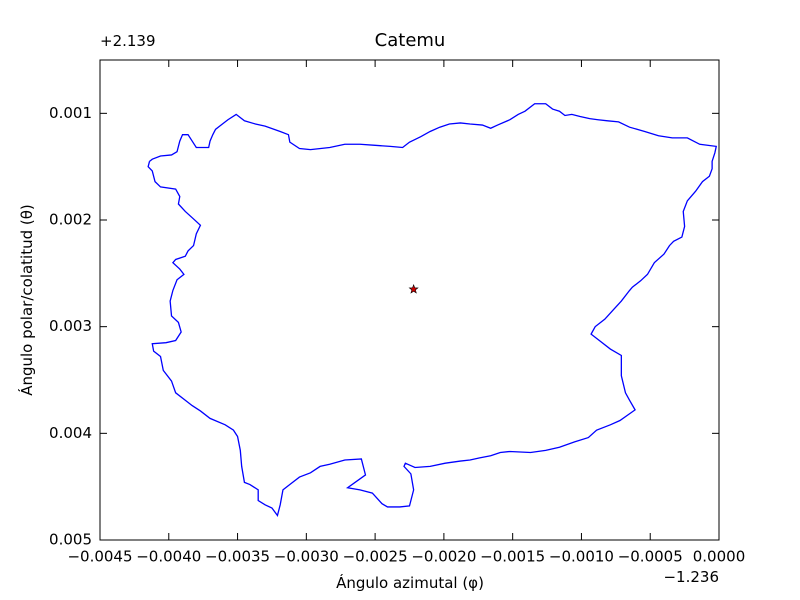 Image resolution: width=800 pixels, height=600 pixels. What do you see at coordinates (237, 557) in the screenshot?
I see `x-tick-label: −0.0035` at bounding box center [237, 557].